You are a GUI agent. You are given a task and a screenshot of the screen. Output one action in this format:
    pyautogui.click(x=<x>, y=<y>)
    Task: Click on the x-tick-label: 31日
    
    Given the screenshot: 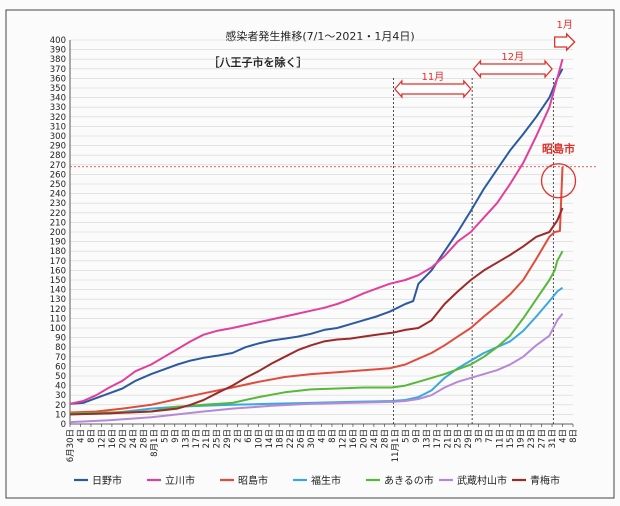 What is the action you would take?
    pyautogui.click(x=553, y=438)
    